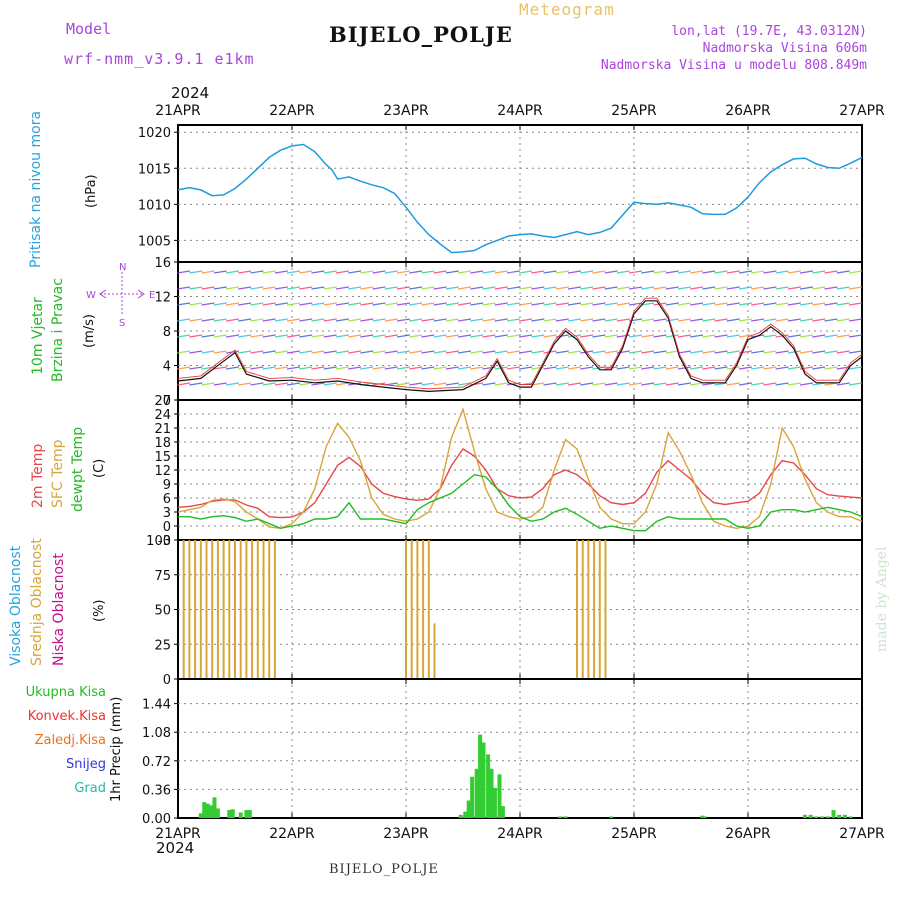 The height and width of the screenshot is (900, 900). I want to click on time-label-bottom: 22APR, so click(292, 834).